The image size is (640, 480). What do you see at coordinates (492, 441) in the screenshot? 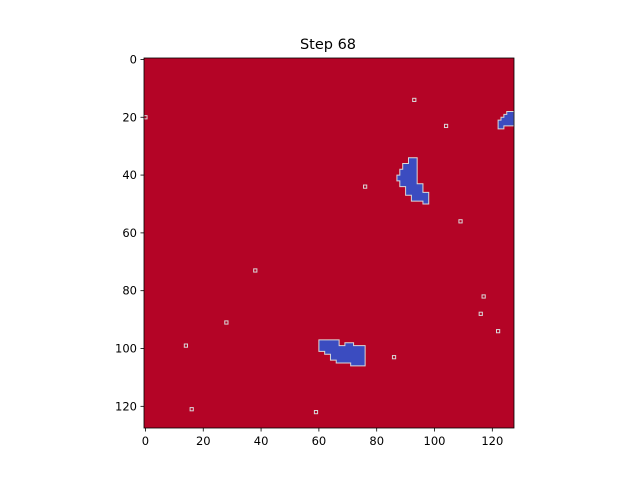
I see `x-tick-label-120: 120` at bounding box center [492, 441].